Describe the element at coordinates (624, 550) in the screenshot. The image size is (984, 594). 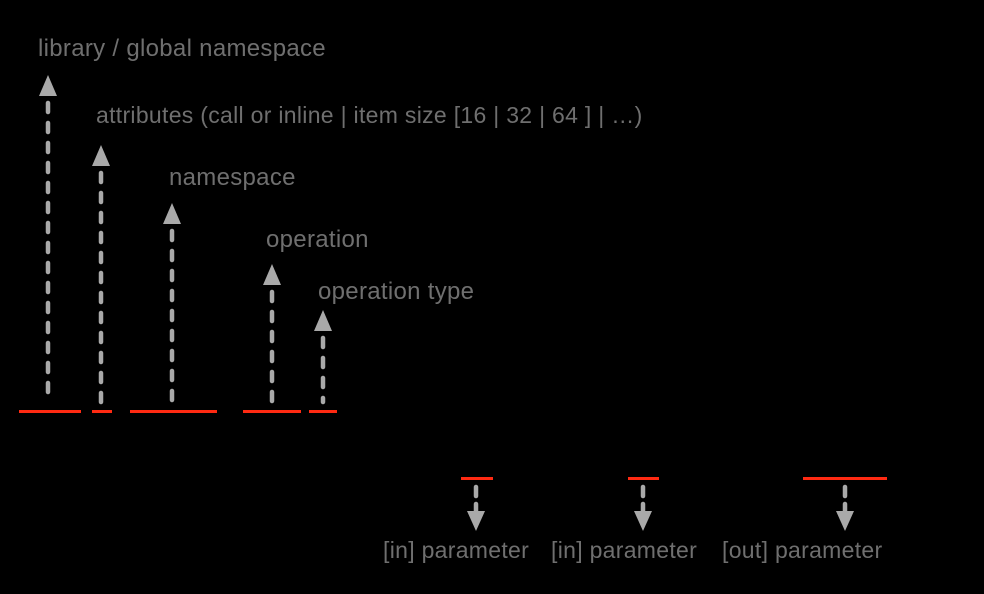
I see `label-in-parameter-2: [in] parameter` at that location.